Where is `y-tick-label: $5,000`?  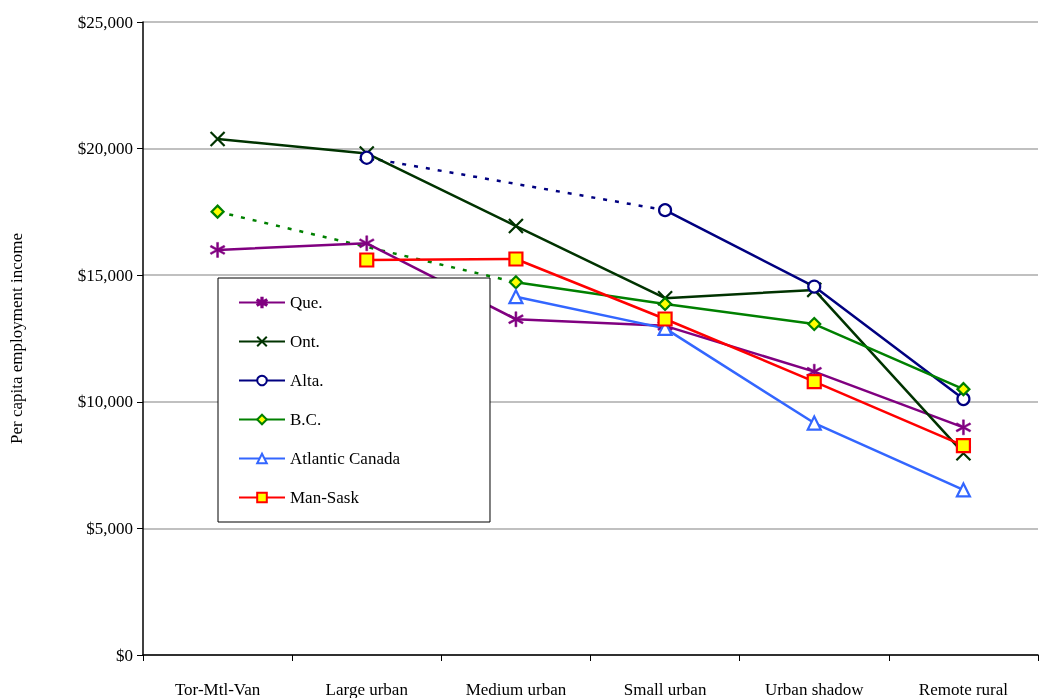
y-tick-label: $5,000 is located at coordinates (109, 528).